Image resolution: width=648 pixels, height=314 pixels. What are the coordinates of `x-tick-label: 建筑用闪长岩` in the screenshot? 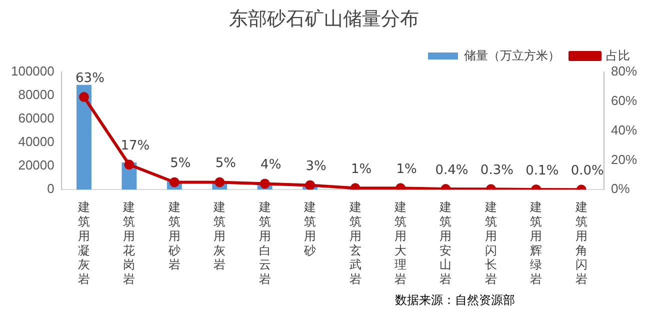 It's located at (490, 243).